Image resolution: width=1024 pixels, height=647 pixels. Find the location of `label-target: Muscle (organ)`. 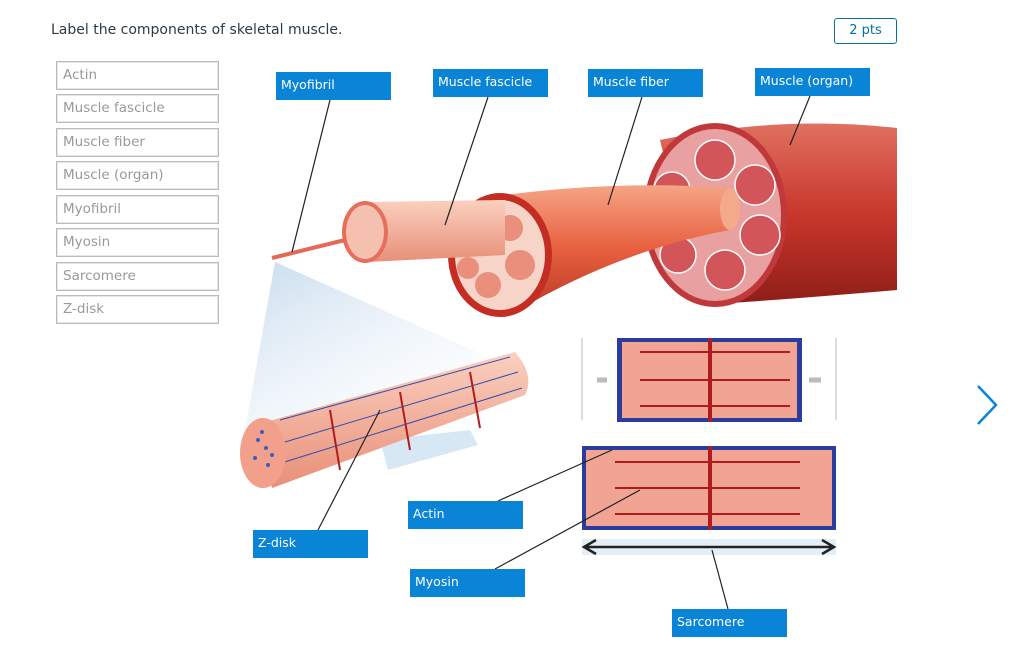

label-target: Muscle (organ) is located at coordinates (812, 82).